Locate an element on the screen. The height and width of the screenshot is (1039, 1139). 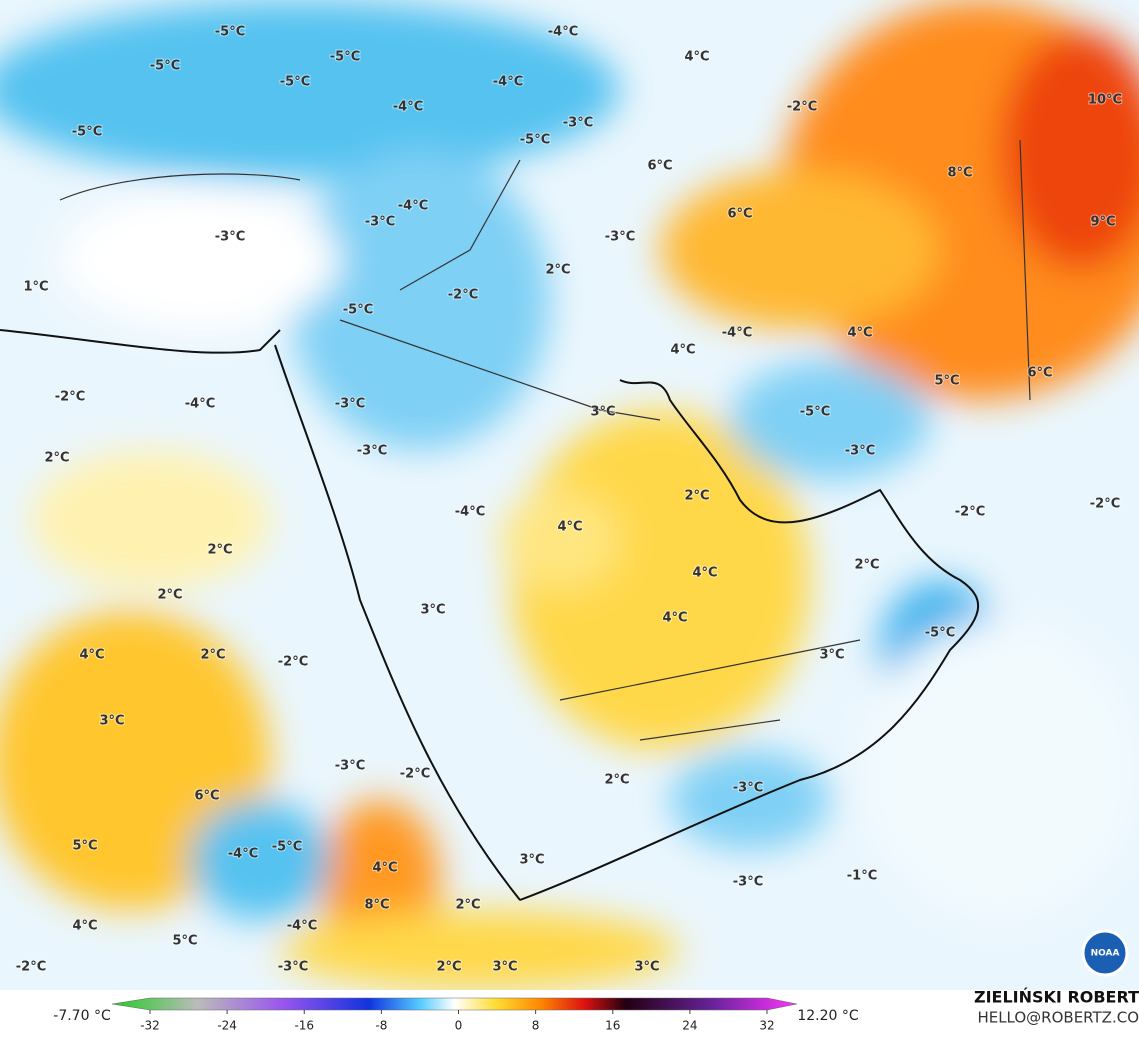
logo-text: NOAA is located at coordinates (1105, 954).